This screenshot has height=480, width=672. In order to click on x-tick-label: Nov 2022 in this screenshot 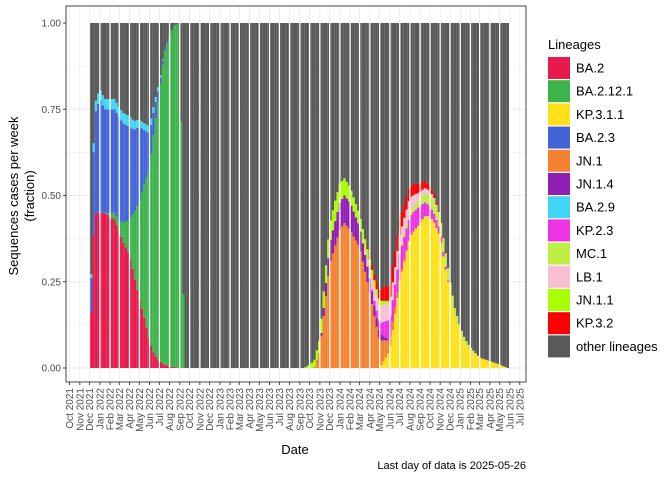, I will do `click(200, 409)`.